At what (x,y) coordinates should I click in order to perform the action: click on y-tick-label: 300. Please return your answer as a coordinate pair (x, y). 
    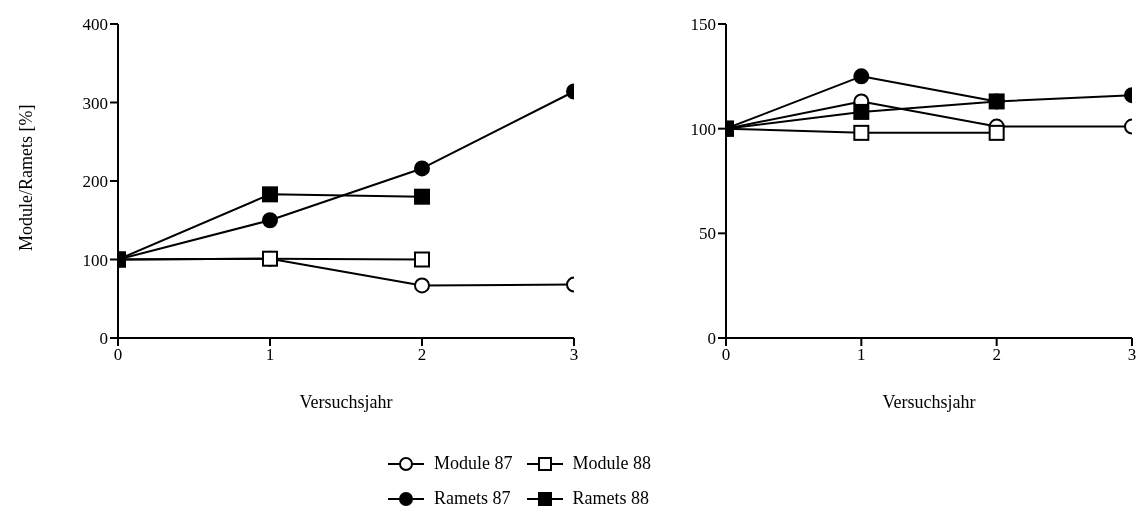
    Looking at the image, I should click on (95, 103).